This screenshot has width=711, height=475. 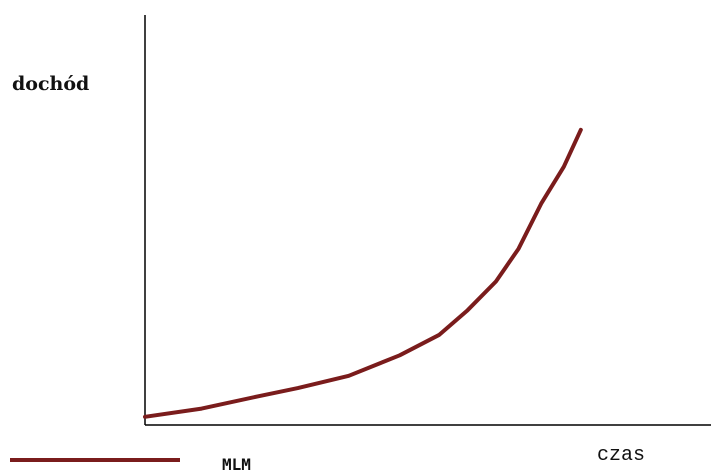 What do you see at coordinates (236, 464) in the screenshot?
I see `legend-label: MLM` at bounding box center [236, 464].